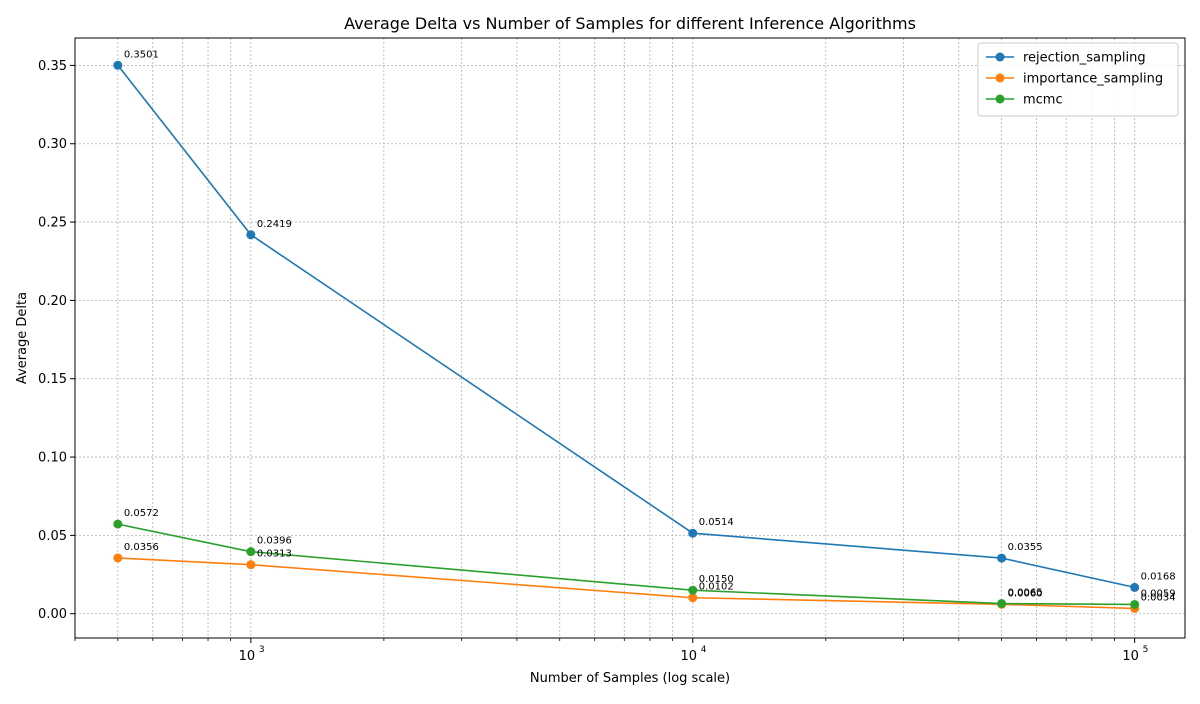 The image size is (1200, 704). I want to click on data-label-rejection_sampling: 0.2419, so click(274, 224).